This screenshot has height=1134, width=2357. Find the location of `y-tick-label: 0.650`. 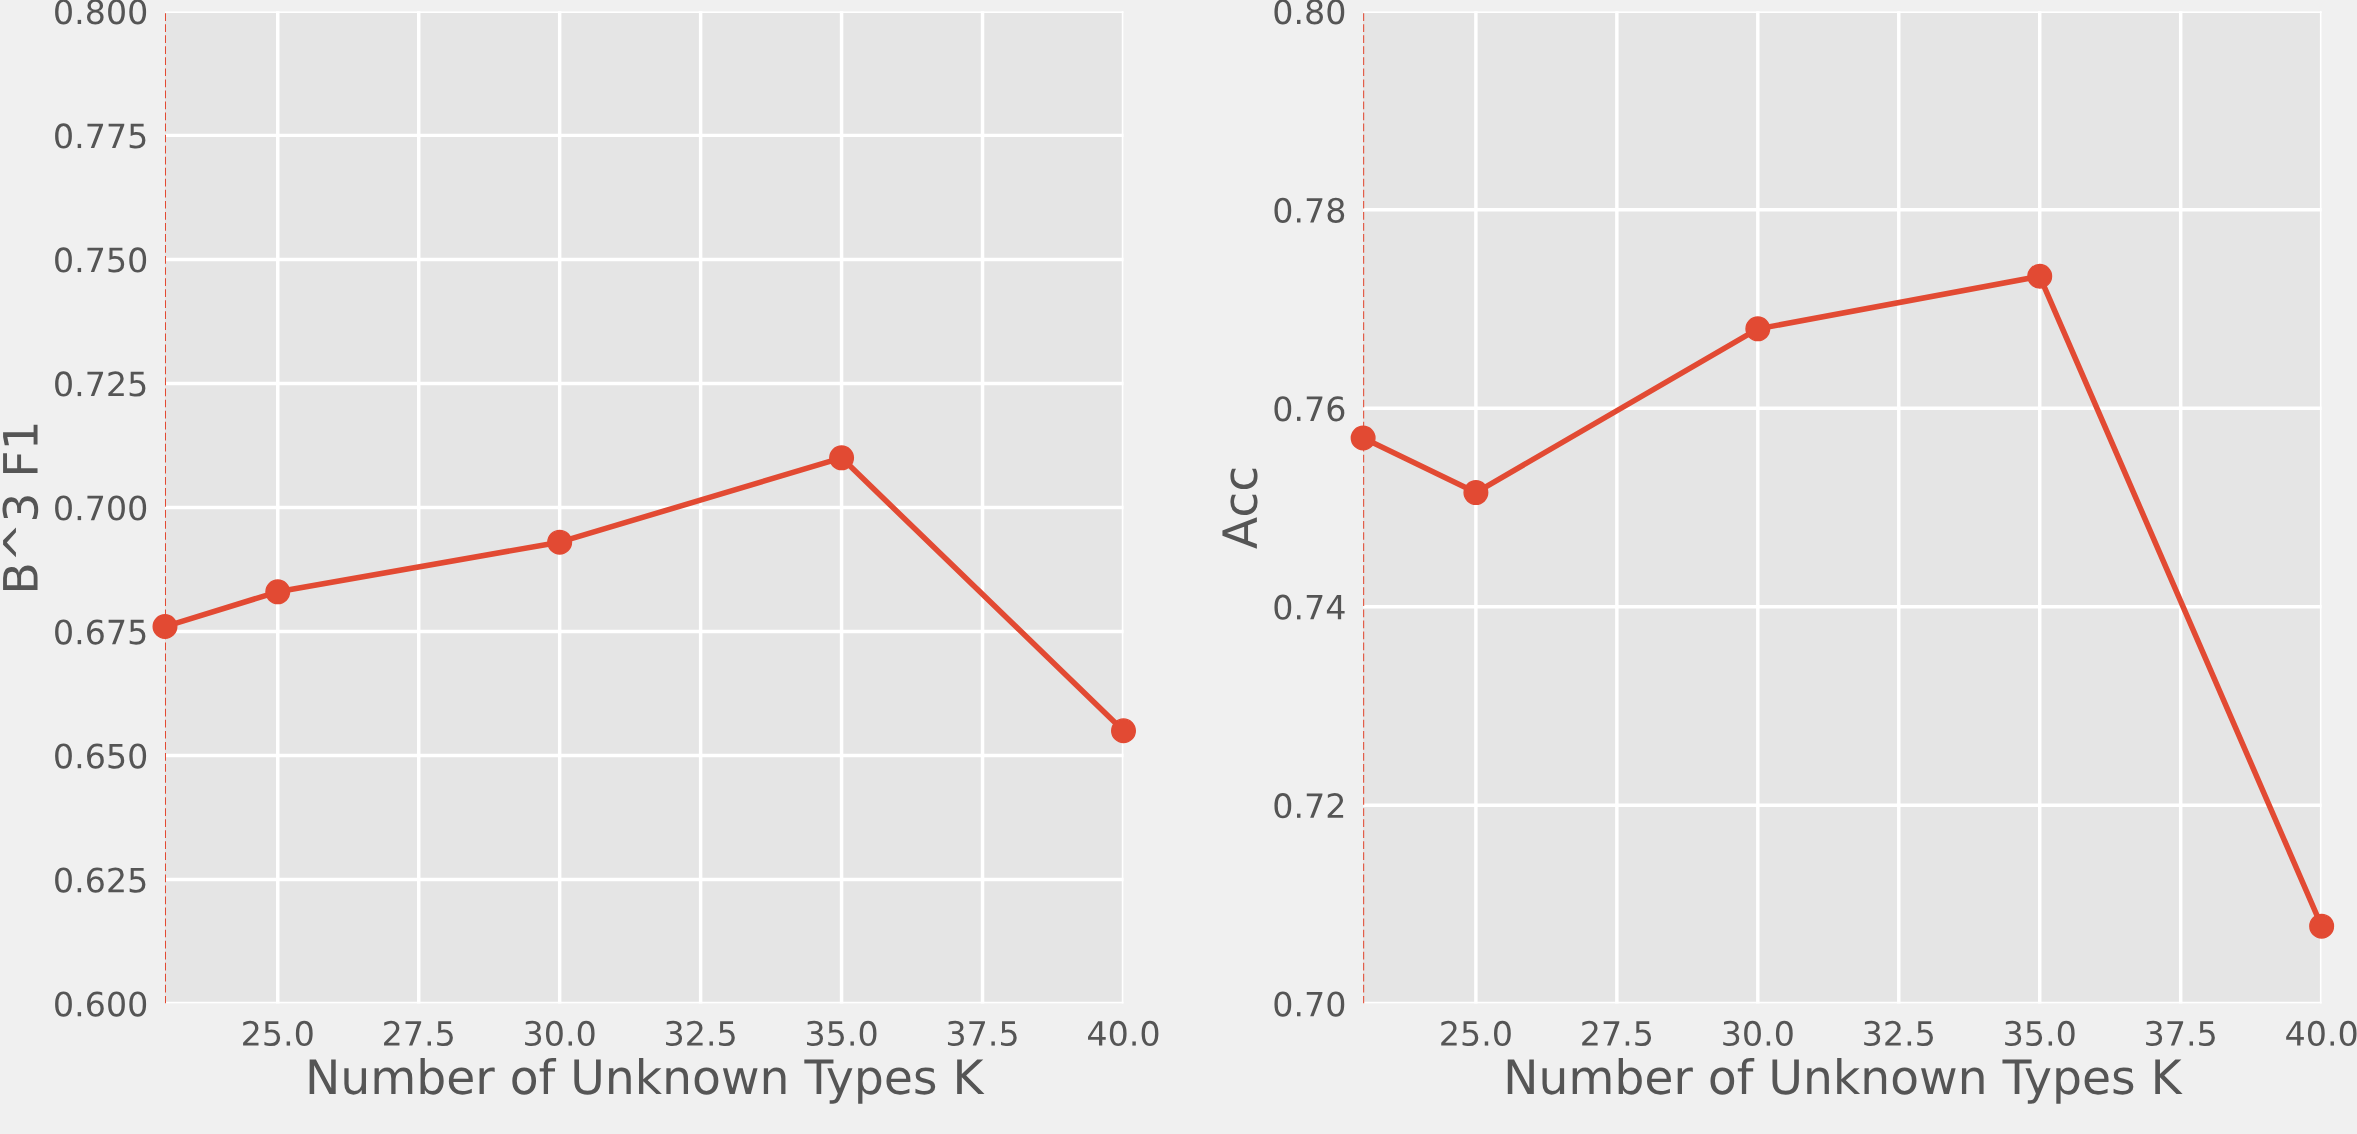

y-tick-label: 0.650 is located at coordinates (101, 756).